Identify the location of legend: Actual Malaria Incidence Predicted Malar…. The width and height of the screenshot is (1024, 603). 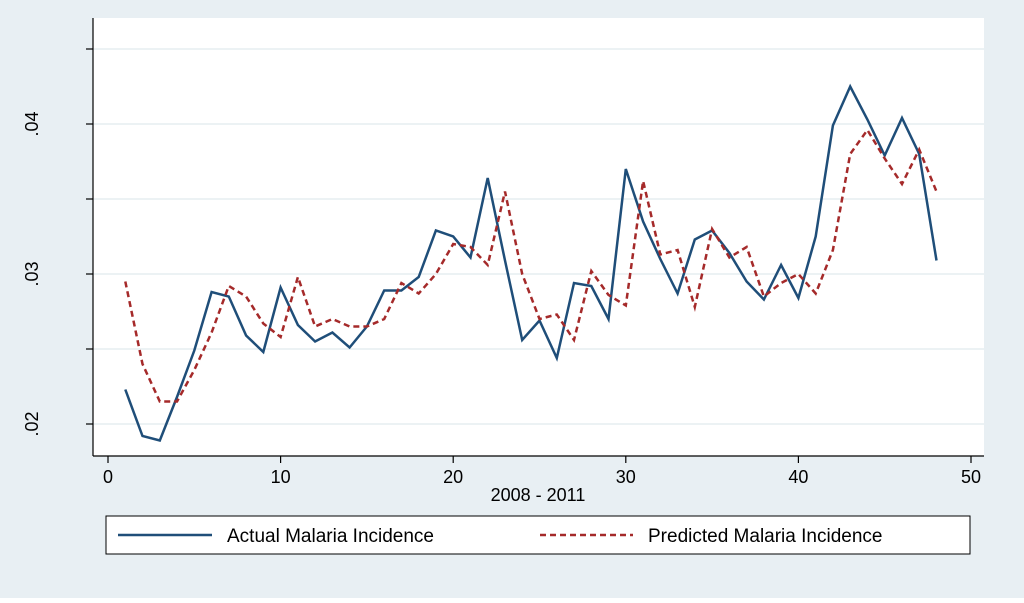
(538, 535).